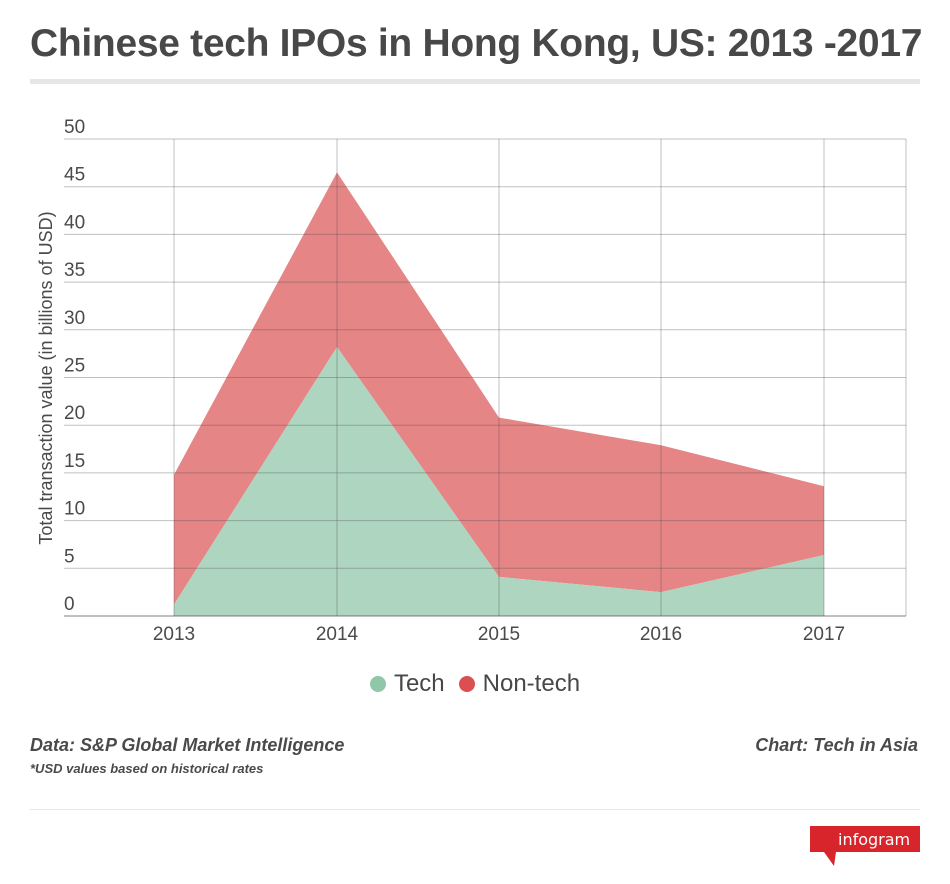  What do you see at coordinates (466, 684) in the screenshot?
I see `legend-dot-non-tech` at bounding box center [466, 684].